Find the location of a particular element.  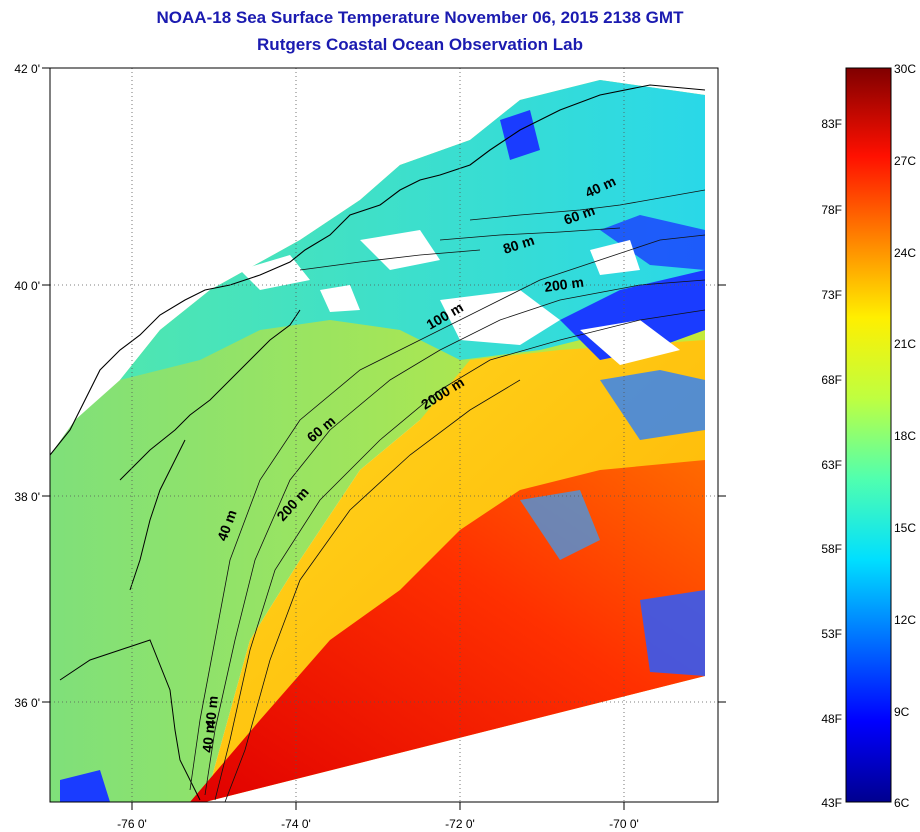

colorbar-c-label: 27C is located at coordinates (905, 161).